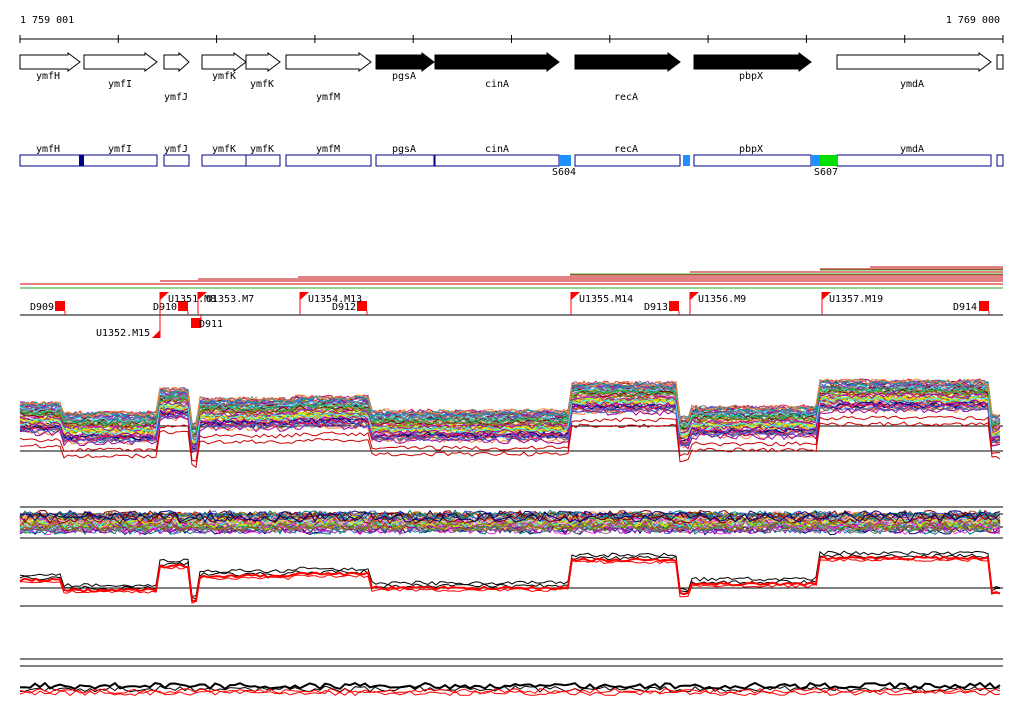 The height and width of the screenshot is (714, 1024). I want to click on downstream-label: D910, so click(165, 307).